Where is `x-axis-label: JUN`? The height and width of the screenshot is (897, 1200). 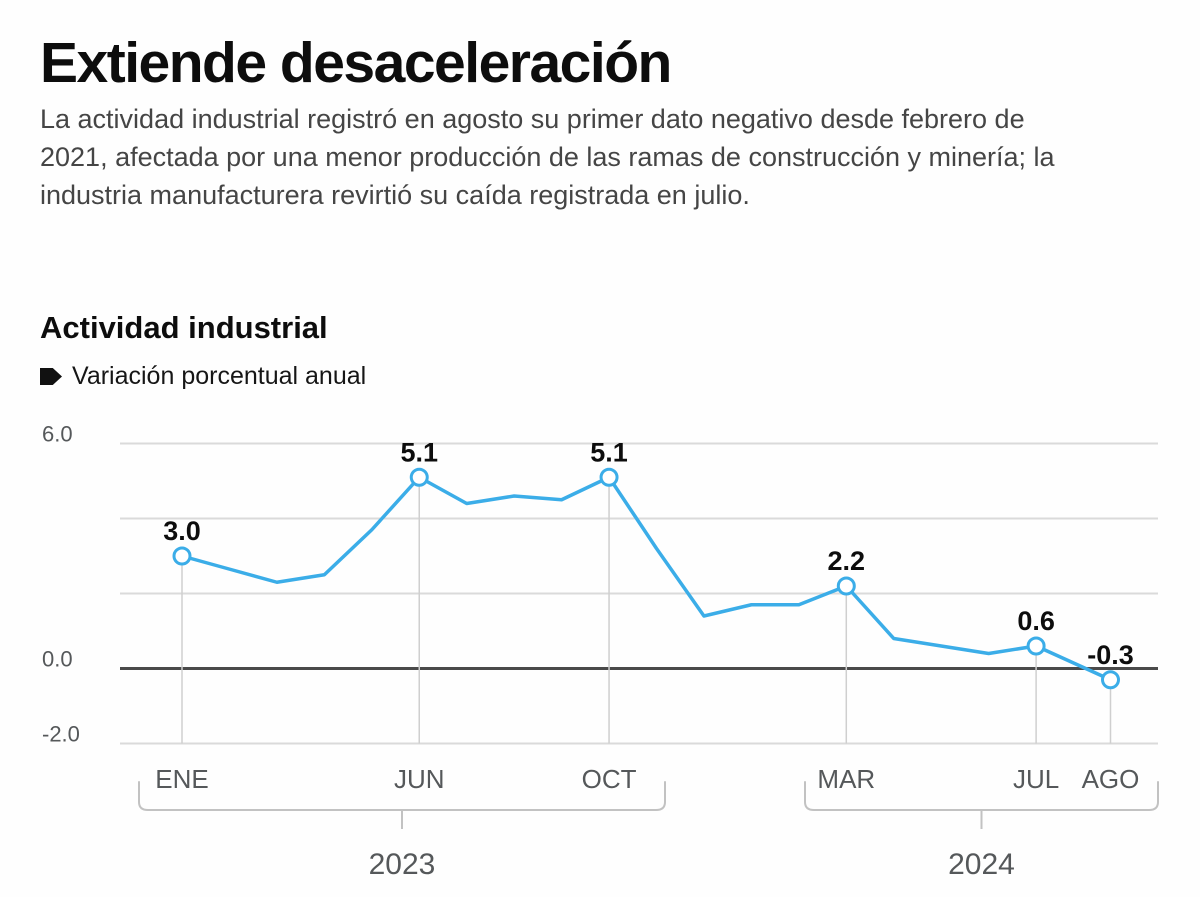
x-axis-label: JUN is located at coordinates (419, 779).